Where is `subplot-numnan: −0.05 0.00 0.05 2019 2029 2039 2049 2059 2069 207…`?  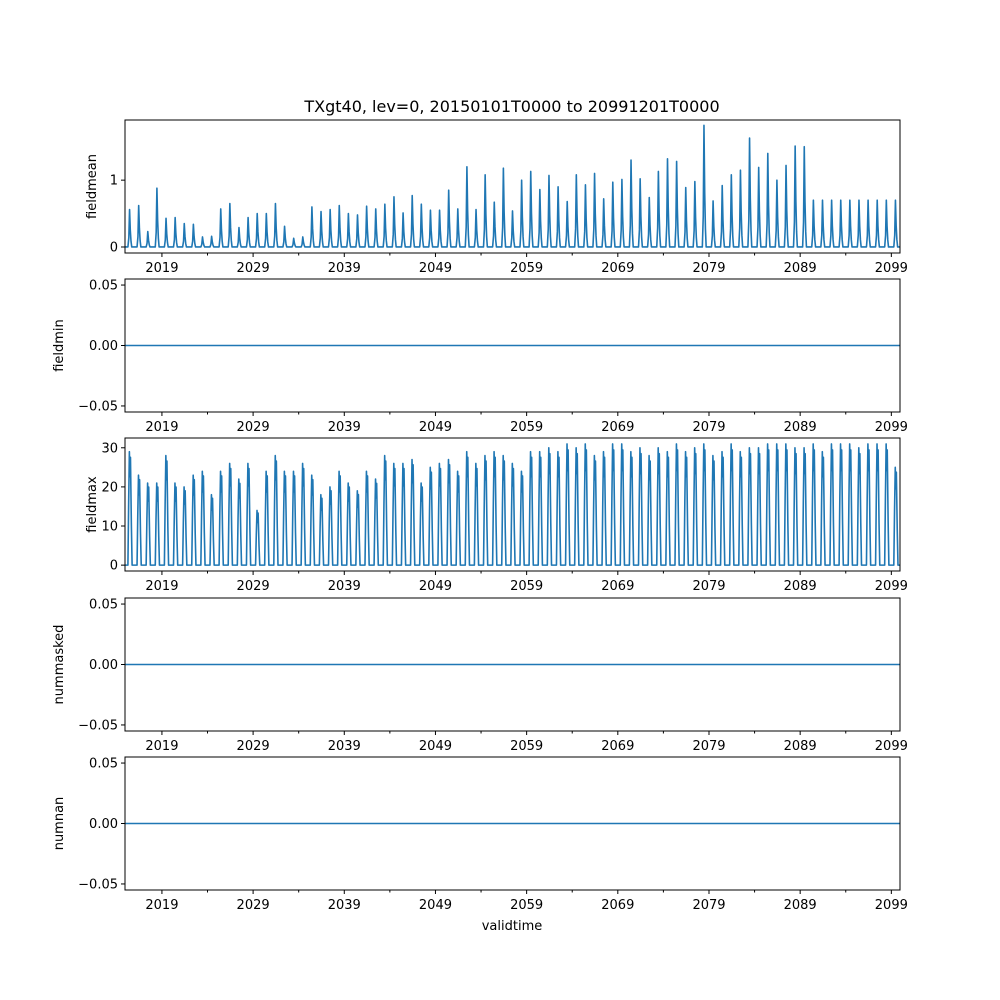 subplot-numnan: −0.05 0.00 0.05 2019 2029 2039 2049 2059 2069 207… is located at coordinates (480, 834).